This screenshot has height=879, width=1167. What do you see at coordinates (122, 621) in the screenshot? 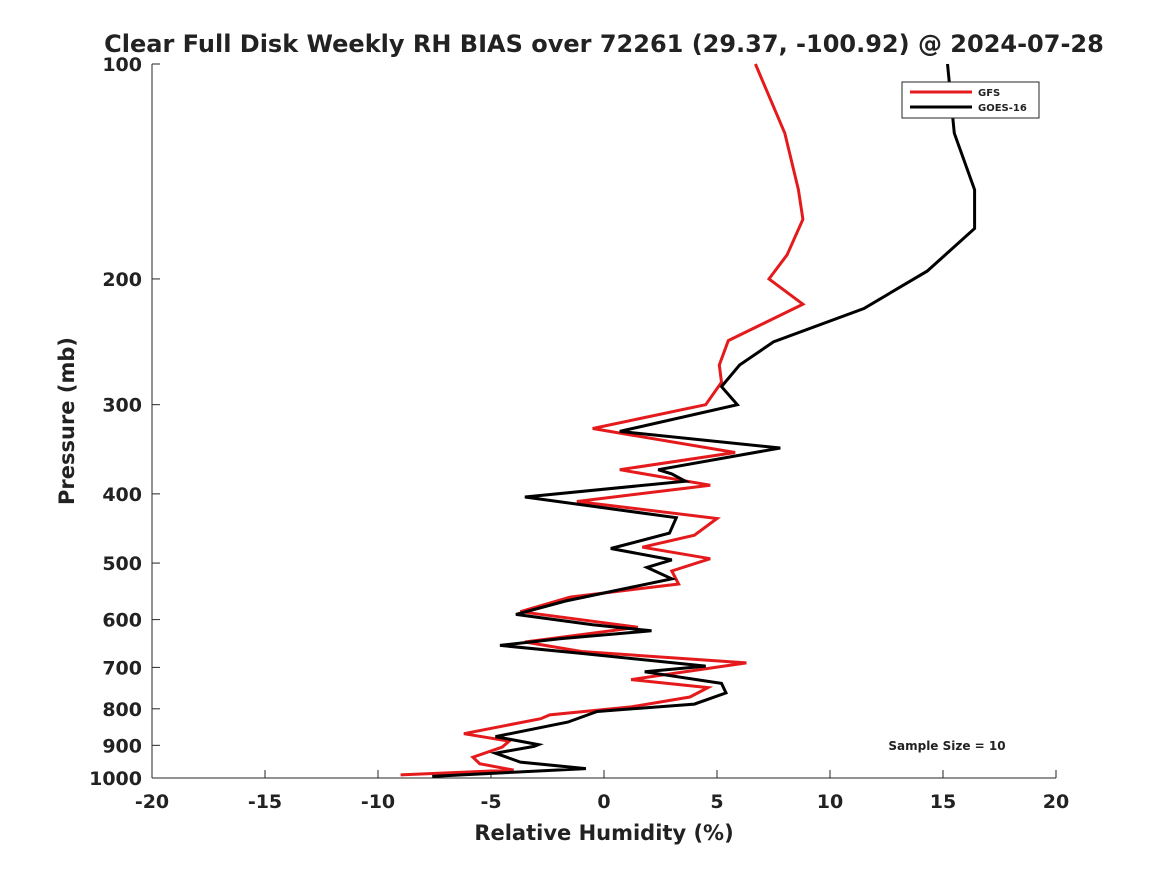
I see `y-tick-label: 600` at bounding box center [122, 621].